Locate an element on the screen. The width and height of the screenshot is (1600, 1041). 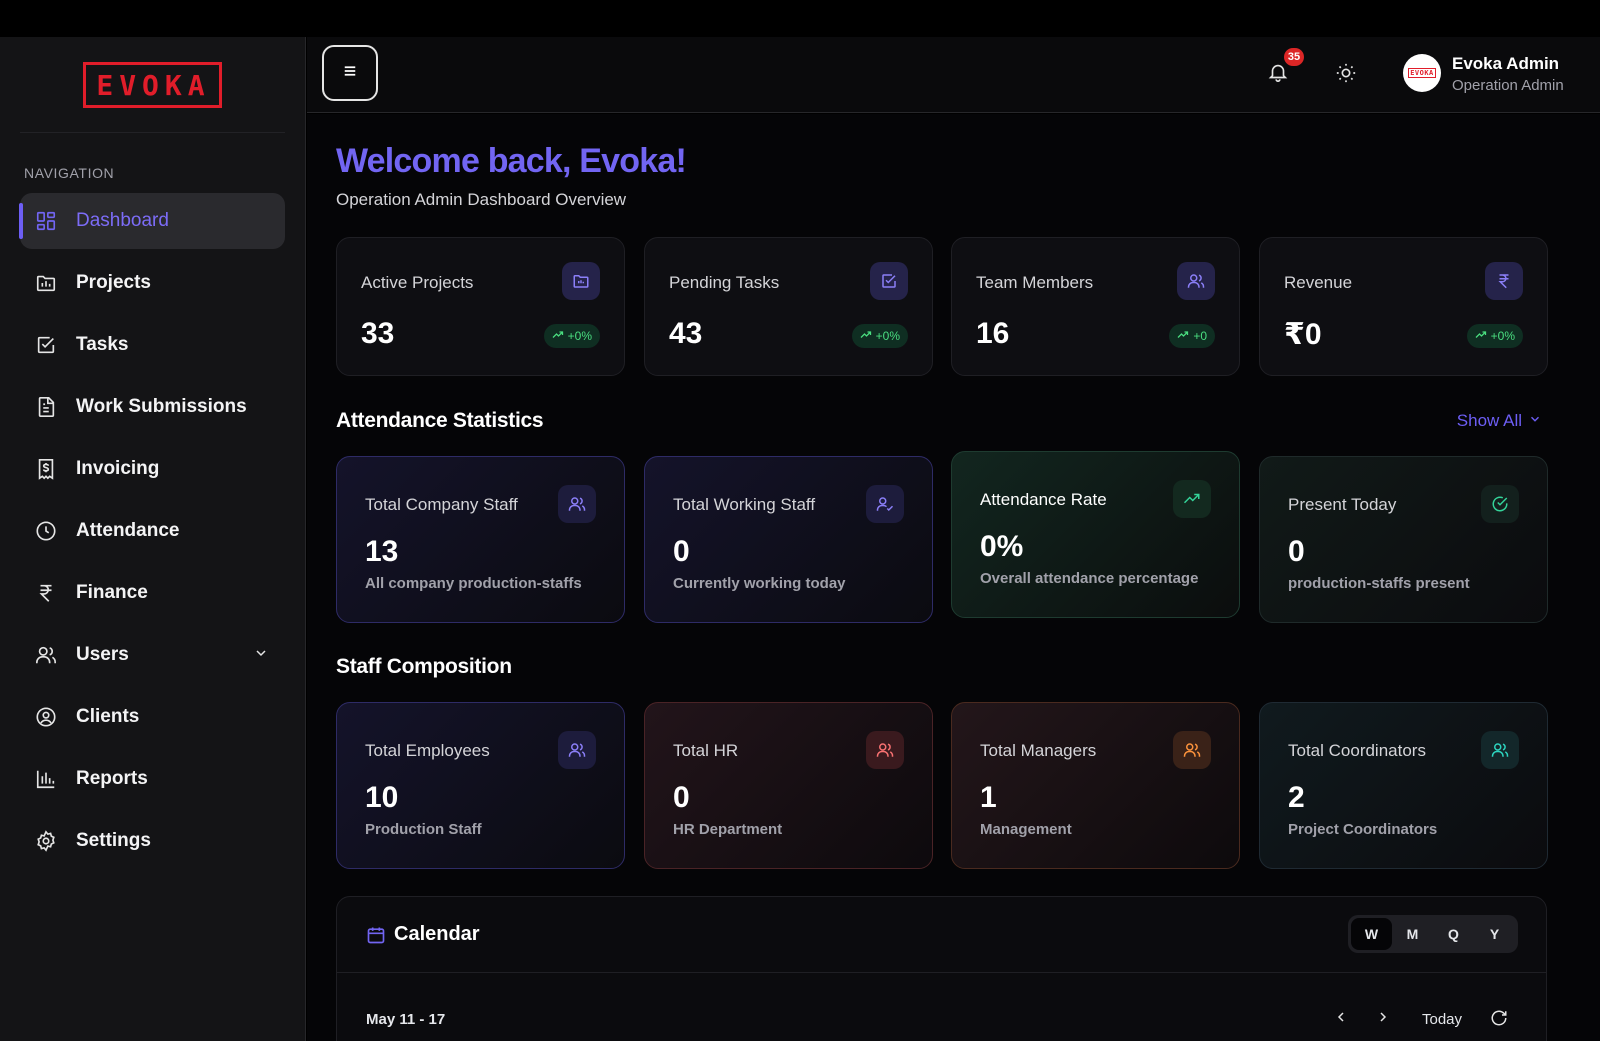
check-square-icon is located at coordinates (46, 345).